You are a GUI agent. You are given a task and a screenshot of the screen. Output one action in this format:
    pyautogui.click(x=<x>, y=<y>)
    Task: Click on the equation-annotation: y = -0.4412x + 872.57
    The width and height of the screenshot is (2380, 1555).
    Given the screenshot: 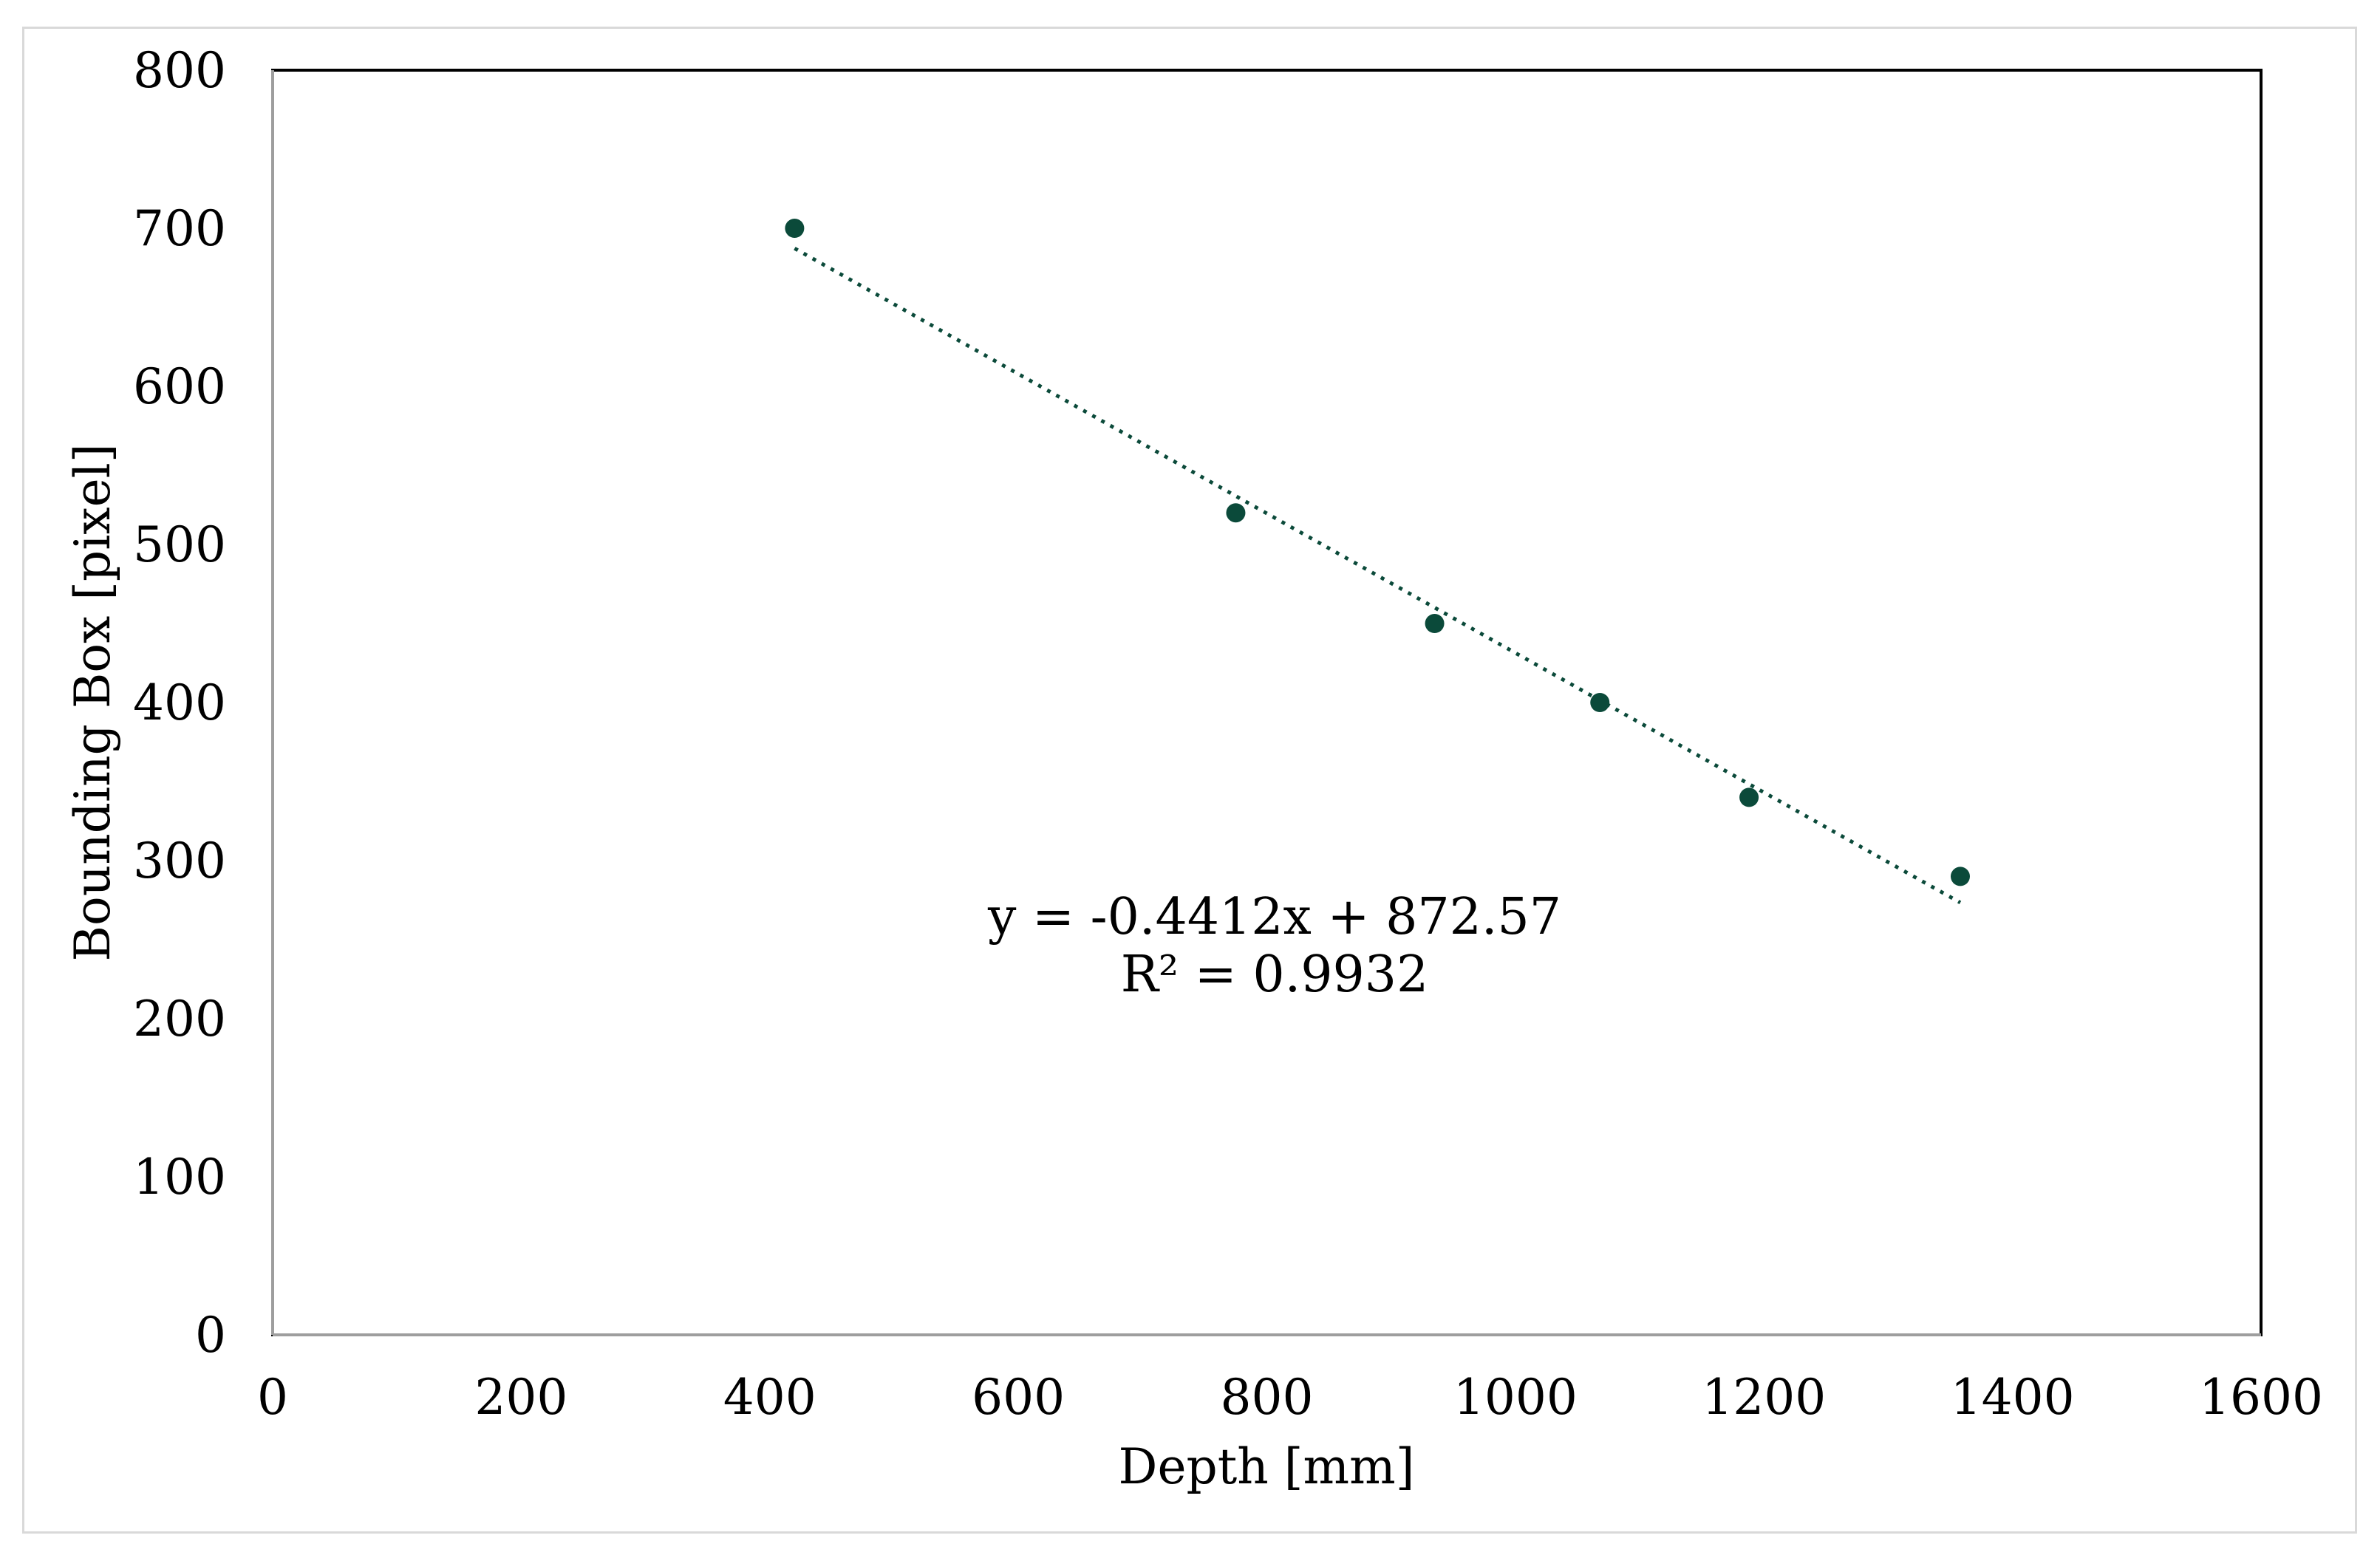 What is the action you would take?
    pyautogui.click(x=1274, y=917)
    